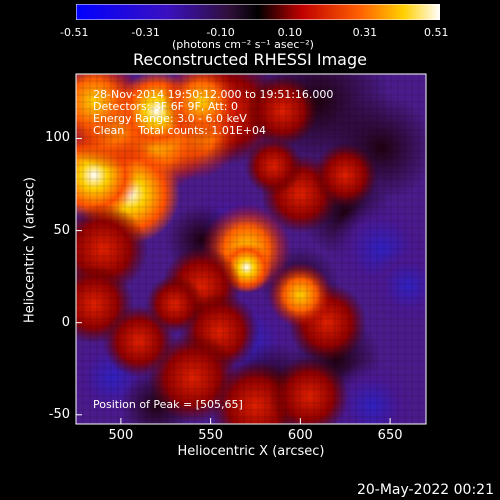 This screenshot has height=500, width=500. I want to click on timestamp-footer: 20-May-2022 00:21, so click(425, 490).